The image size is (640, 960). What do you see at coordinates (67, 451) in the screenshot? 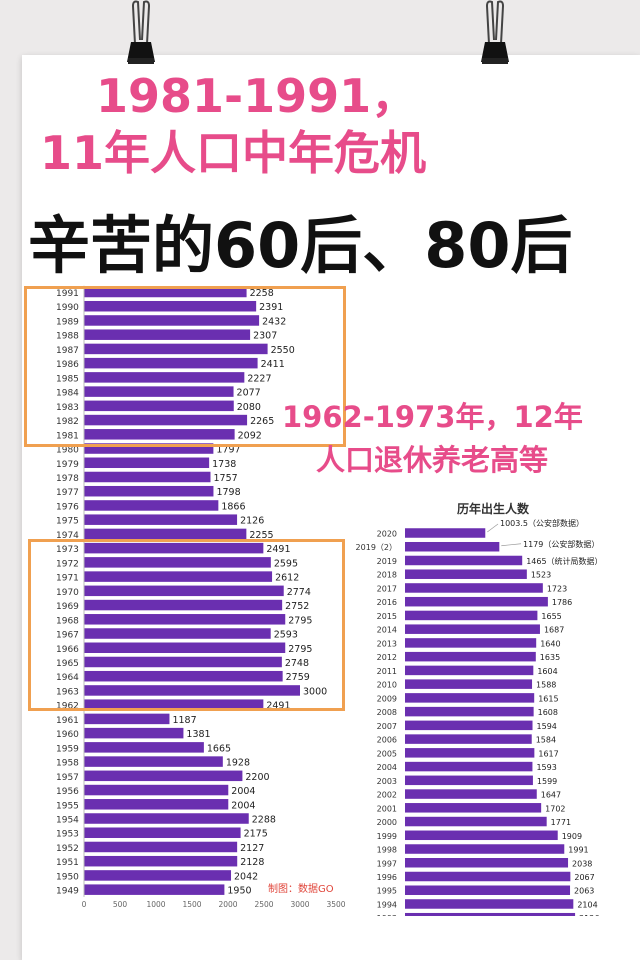
I see `year-label: 1980` at bounding box center [67, 451].